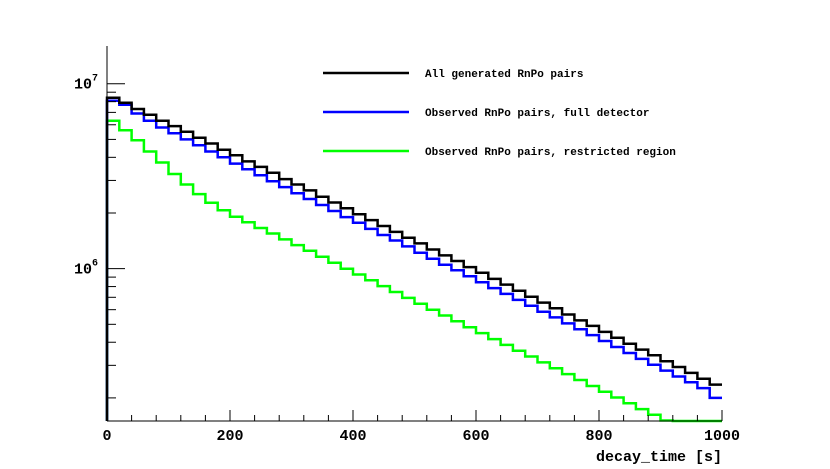 The width and height of the screenshot is (830, 469). Describe the element at coordinates (504, 75) in the screenshot. I see `legend-label-0: All generated RnPo pairs` at that location.